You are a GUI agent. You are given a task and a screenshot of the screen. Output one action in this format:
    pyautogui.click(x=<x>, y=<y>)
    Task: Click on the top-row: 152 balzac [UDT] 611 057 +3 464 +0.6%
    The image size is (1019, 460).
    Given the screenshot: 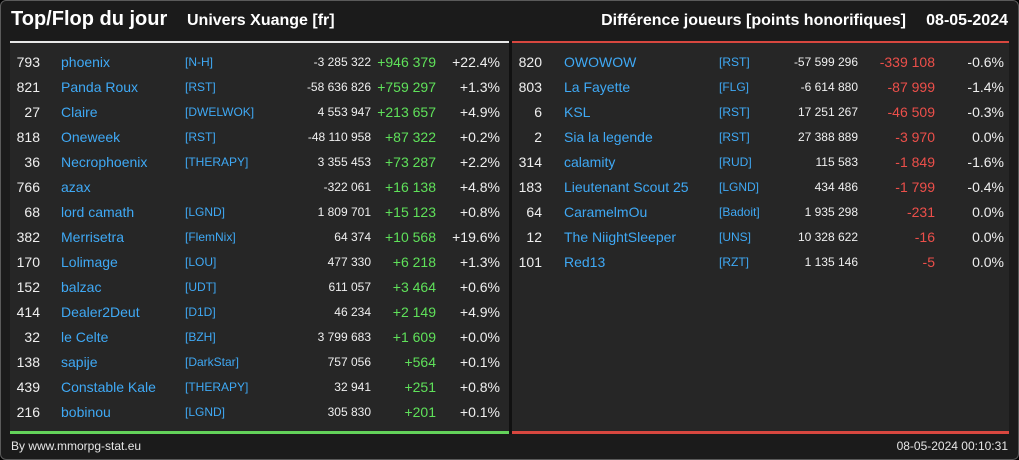 What is the action you would take?
    pyautogui.click(x=259, y=287)
    